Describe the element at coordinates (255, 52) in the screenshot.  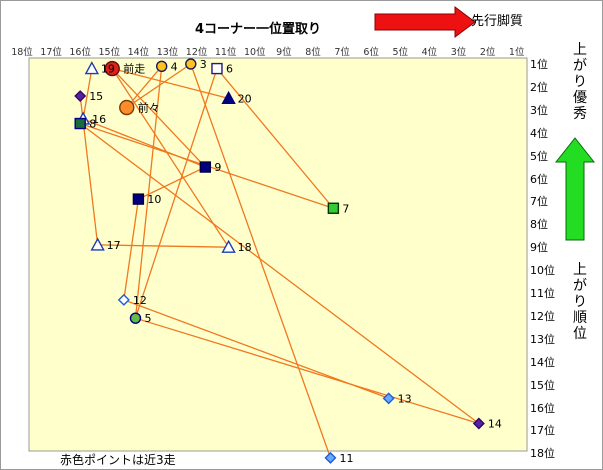
I see `x-tick-label: 10位` at that location.